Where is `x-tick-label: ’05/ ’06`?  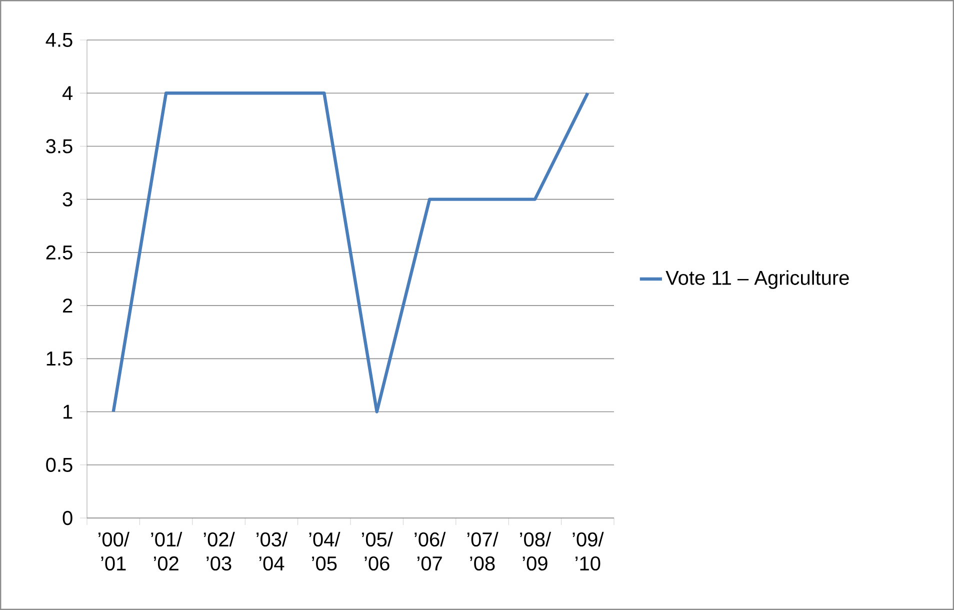
x-tick-label: ’05/ ’06 is located at coordinates (377, 551).